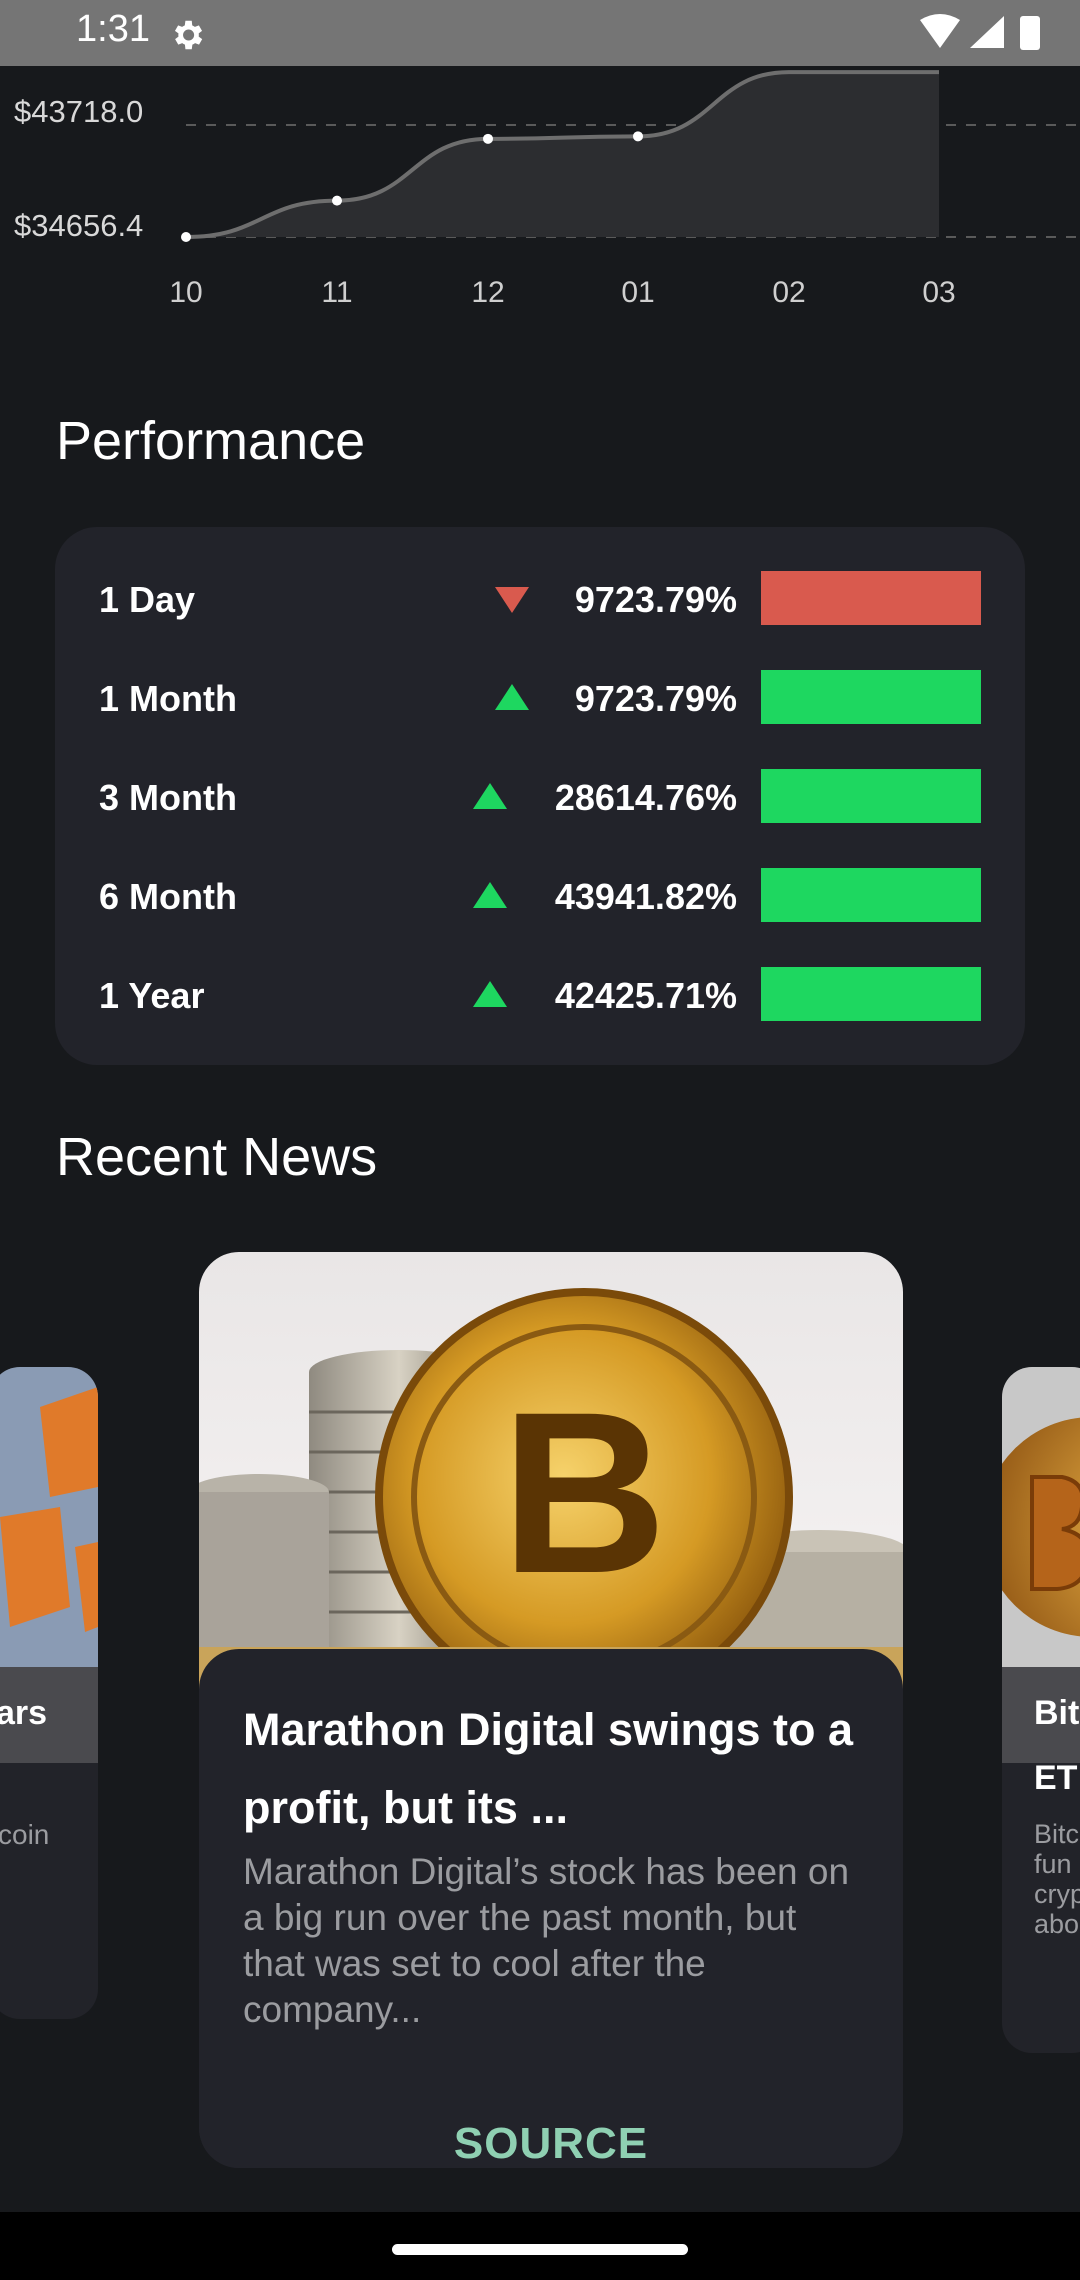 The width and height of the screenshot is (1080, 2280). I want to click on perf-value: 43941.82%, so click(645, 896).